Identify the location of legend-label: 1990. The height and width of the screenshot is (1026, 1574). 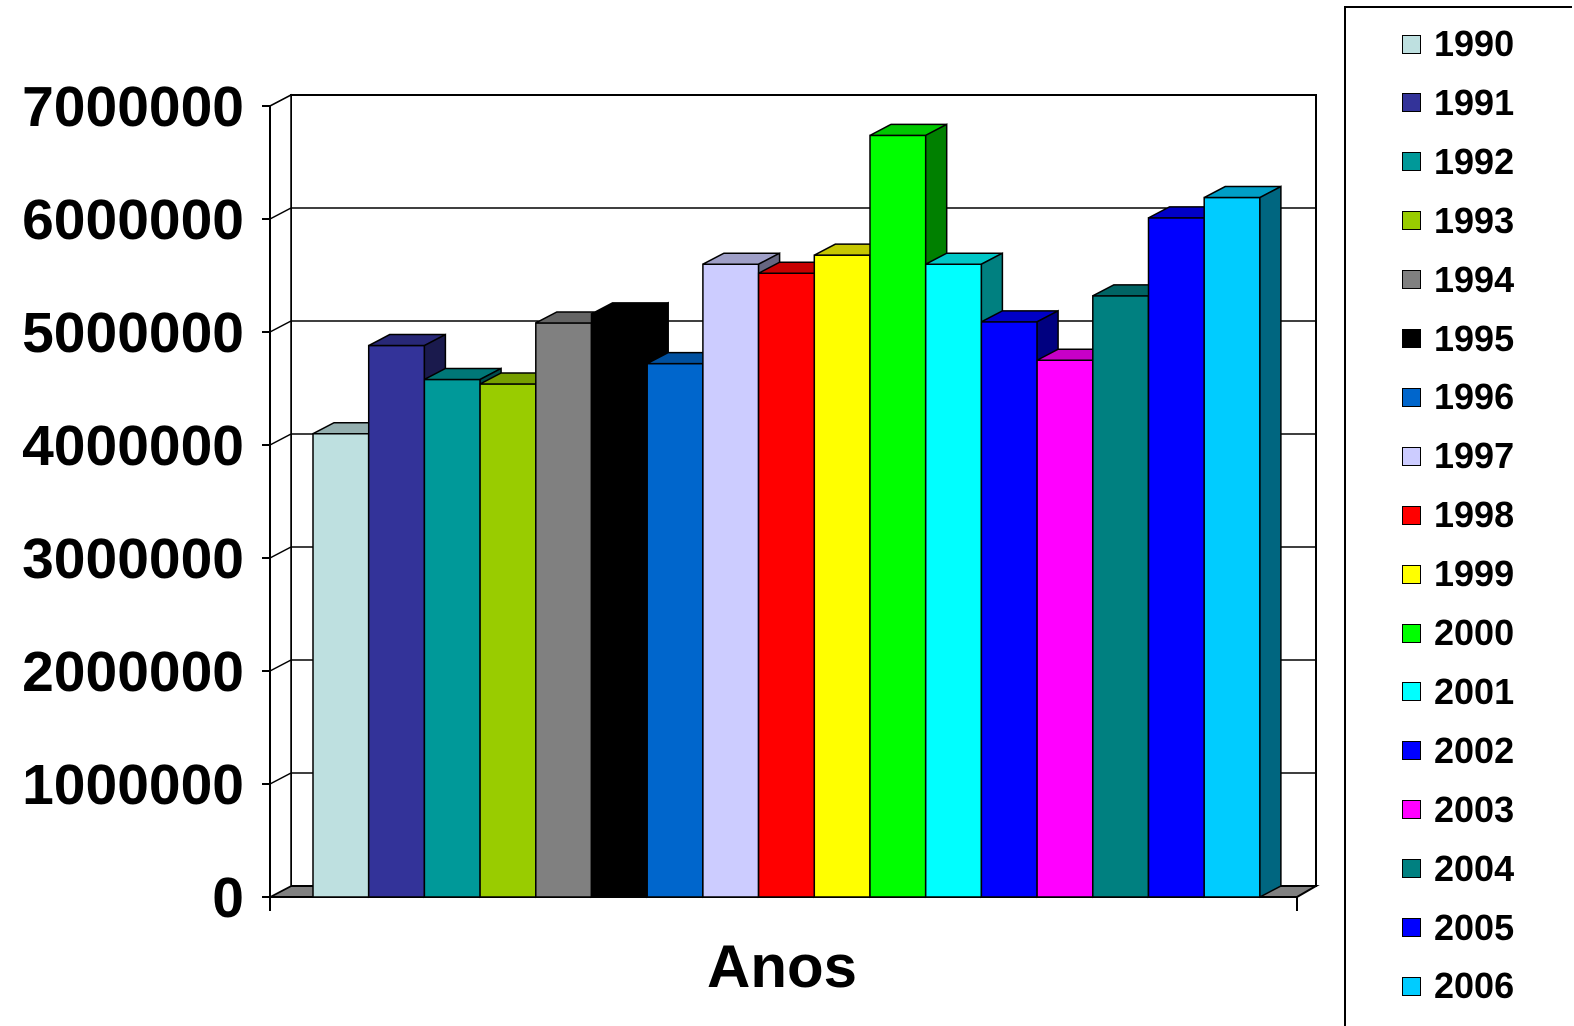
(1474, 43).